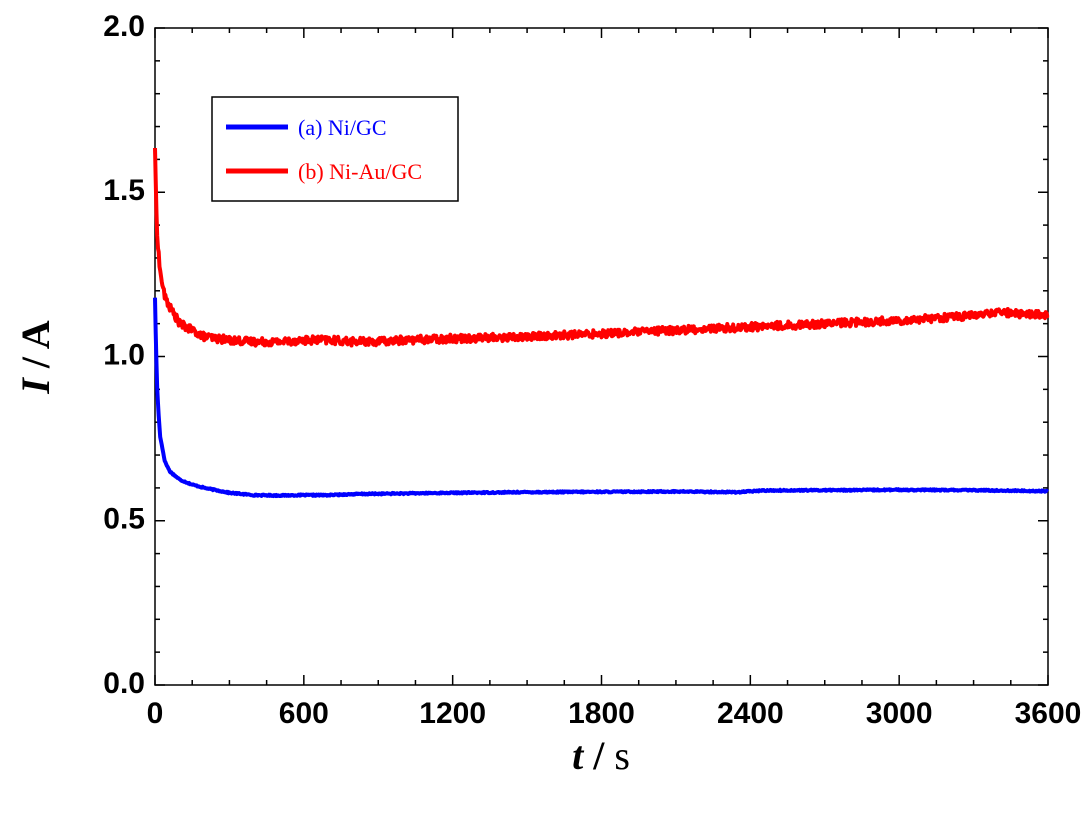  Describe the element at coordinates (452, 713) in the screenshot. I see `x-tick-label: 1200` at that location.